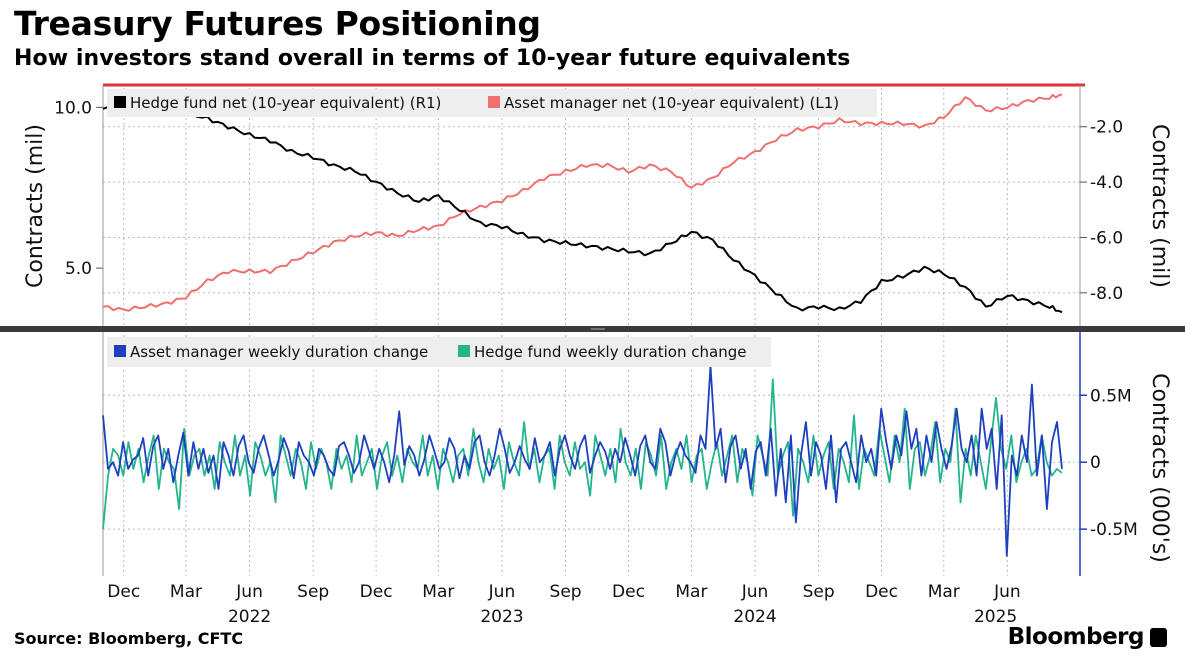 The image size is (1185, 663). I want to click on bottom-legend, so click(439, 352).